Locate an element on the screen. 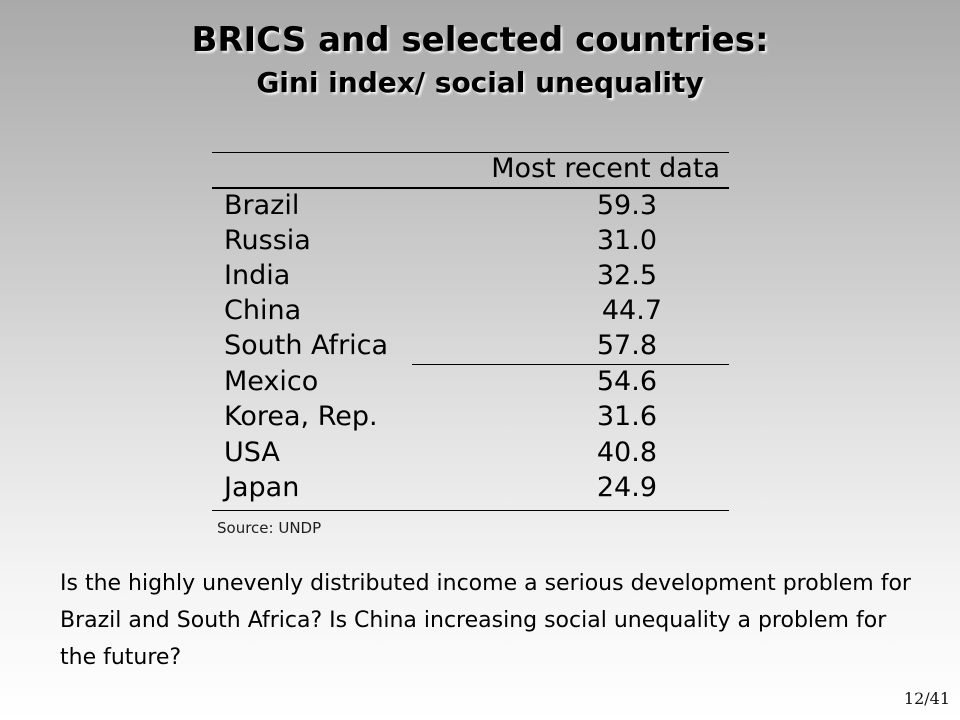  gini-value: 31.6 is located at coordinates (626, 416).